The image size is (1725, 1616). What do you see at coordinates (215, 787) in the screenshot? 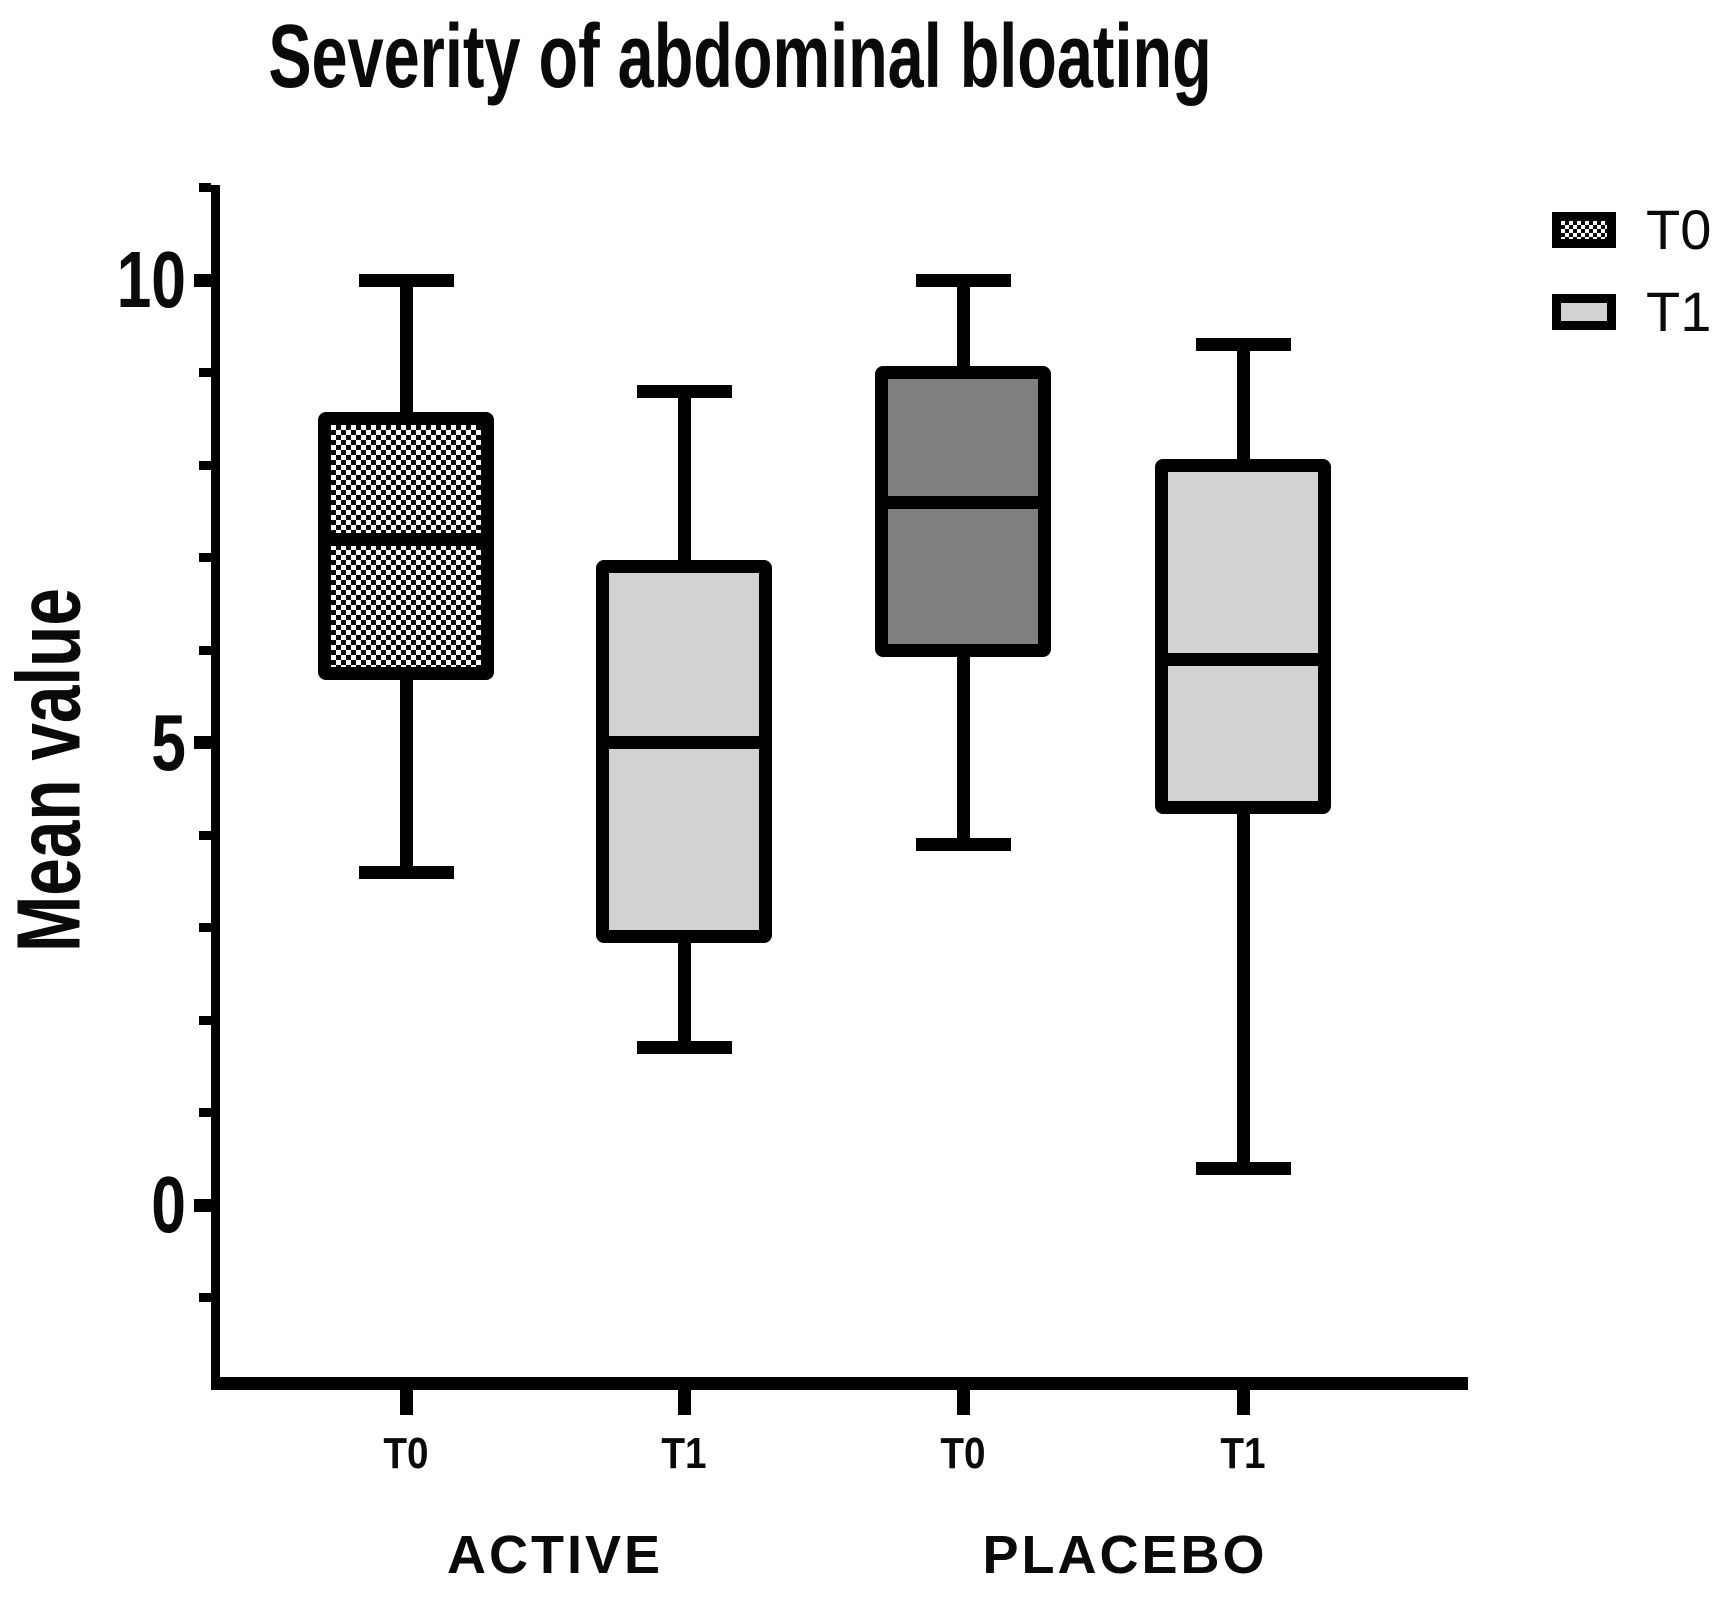
I see `y-axis-spine` at bounding box center [215, 787].